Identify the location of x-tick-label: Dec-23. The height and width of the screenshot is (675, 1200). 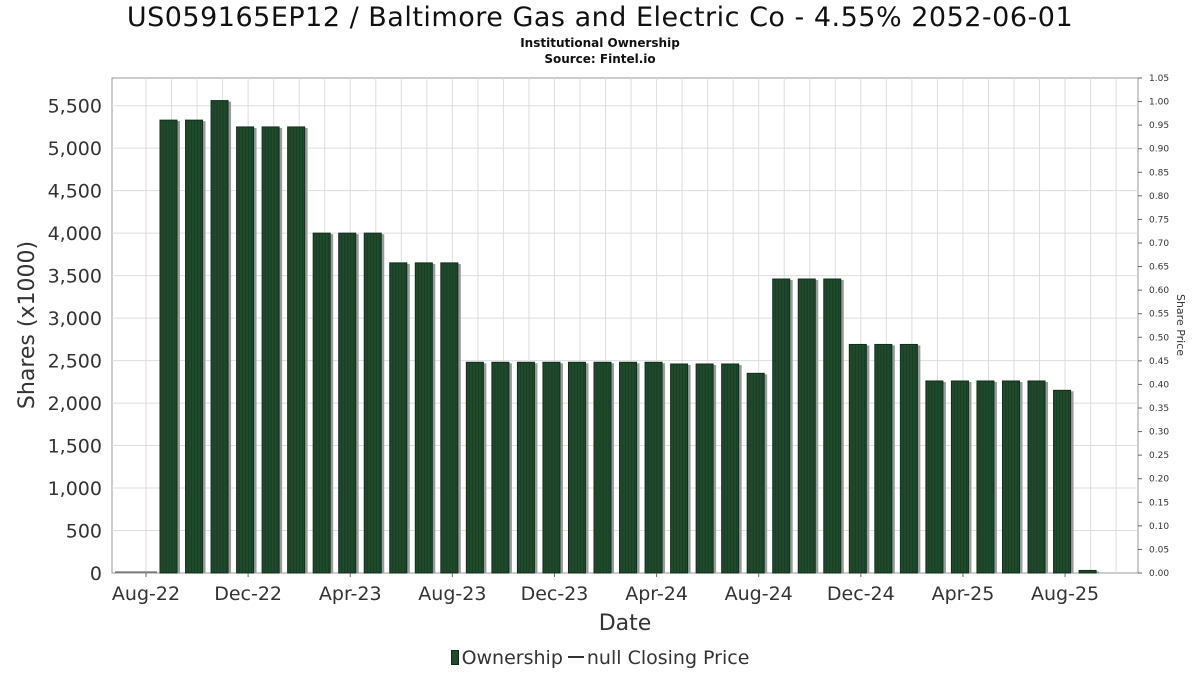
(555, 594).